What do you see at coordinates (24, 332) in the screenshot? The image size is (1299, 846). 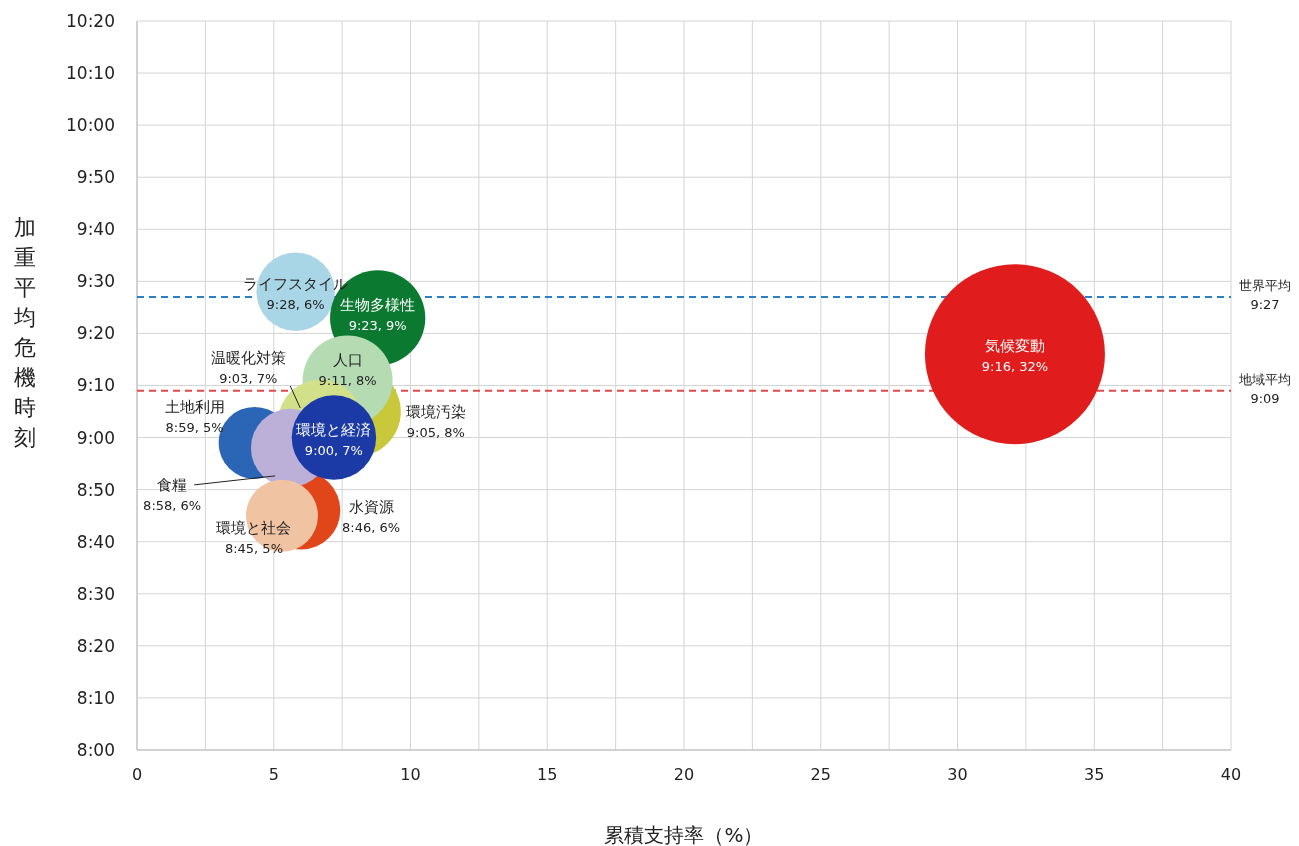 I see `y-axis-title: 加重平均危機時刻` at bounding box center [24, 332].